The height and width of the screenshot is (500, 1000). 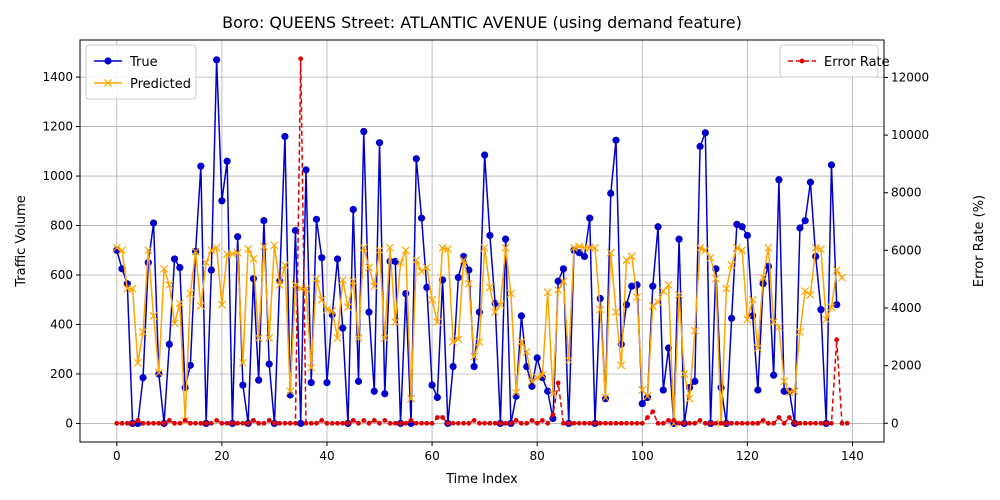 What do you see at coordinates (108, 83) in the screenshot?
I see `legend-marker` at bounding box center [108, 83].